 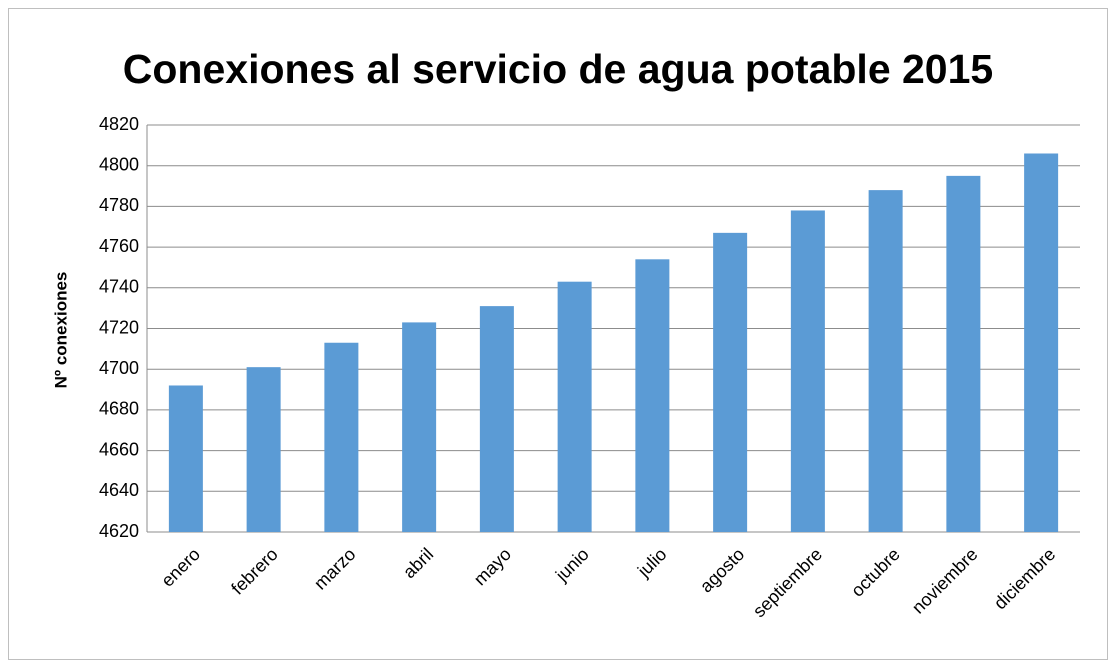 I want to click on y-tick-label: 4740, so click(x=119, y=287).